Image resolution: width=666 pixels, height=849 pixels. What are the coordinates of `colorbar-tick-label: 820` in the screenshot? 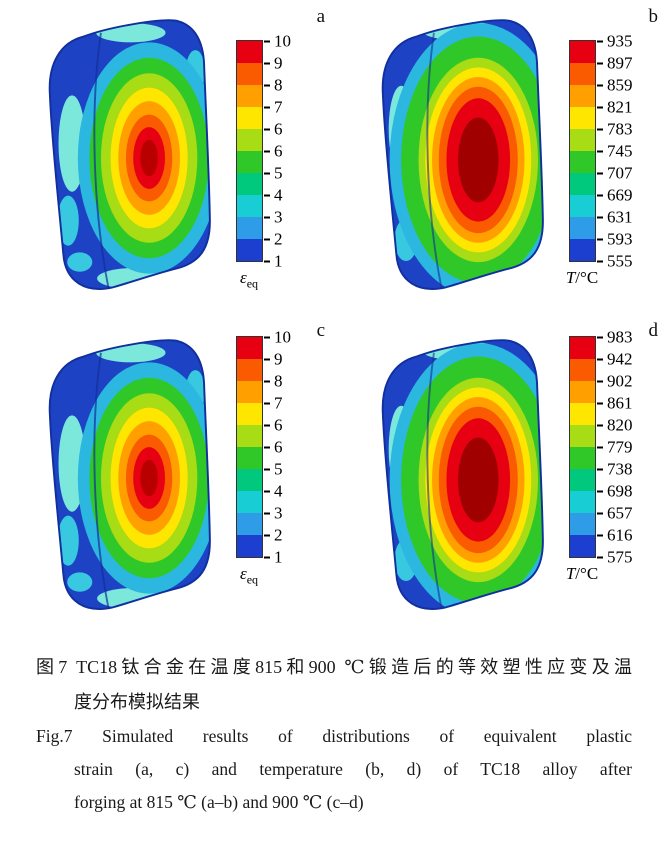 It's located at (615, 425).